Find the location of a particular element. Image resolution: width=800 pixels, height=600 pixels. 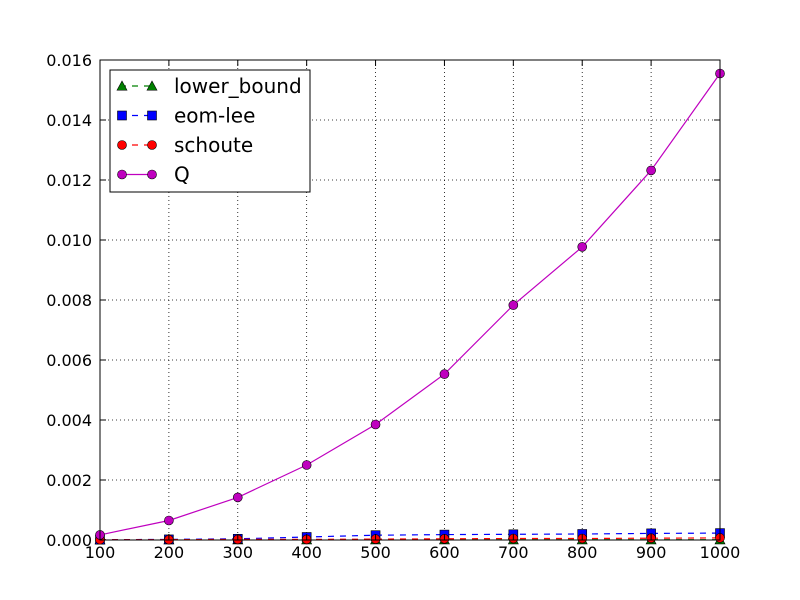

y-tick-label: 0.006 is located at coordinates (69, 360).